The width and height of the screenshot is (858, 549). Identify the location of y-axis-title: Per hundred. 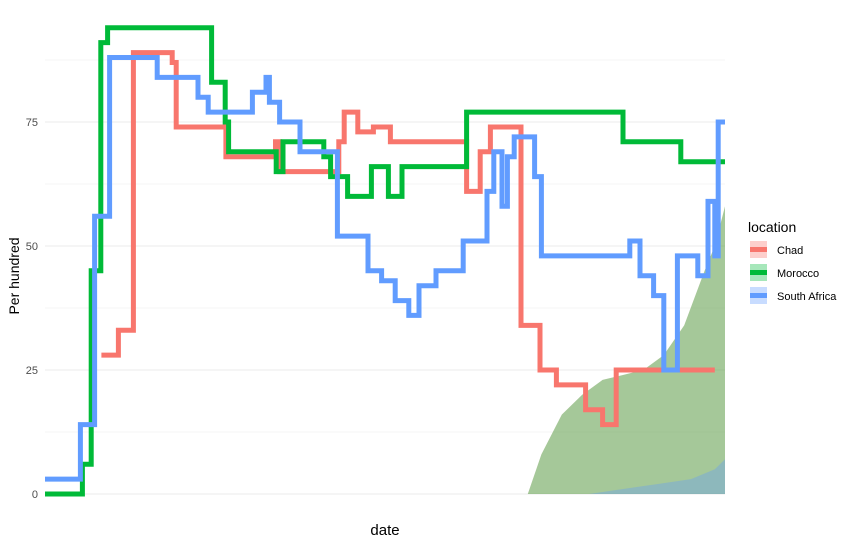
(14, 275).